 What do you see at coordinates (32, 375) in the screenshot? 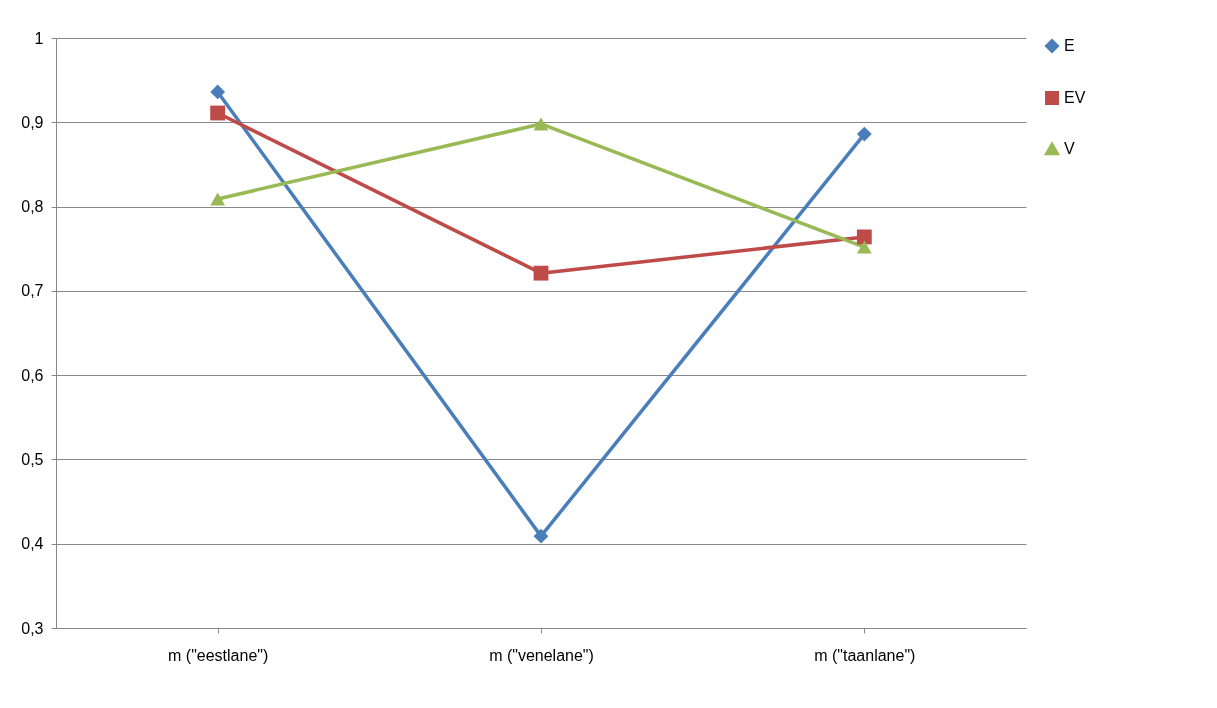
I see `y-tick-label: 0,6` at bounding box center [32, 375].